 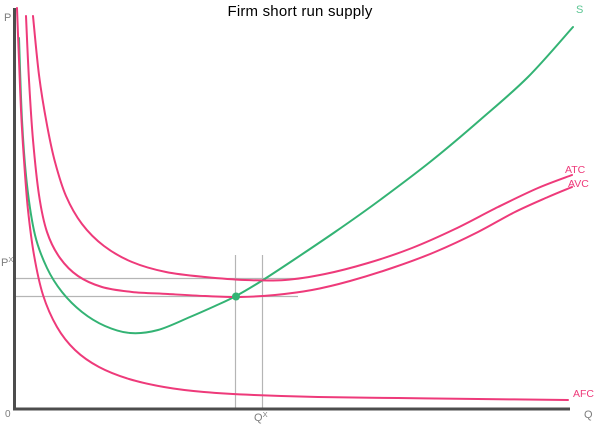 What do you see at coordinates (236, 296) in the screenshot?
I see `equilibrium-dot` at bounding box center [236, 296].